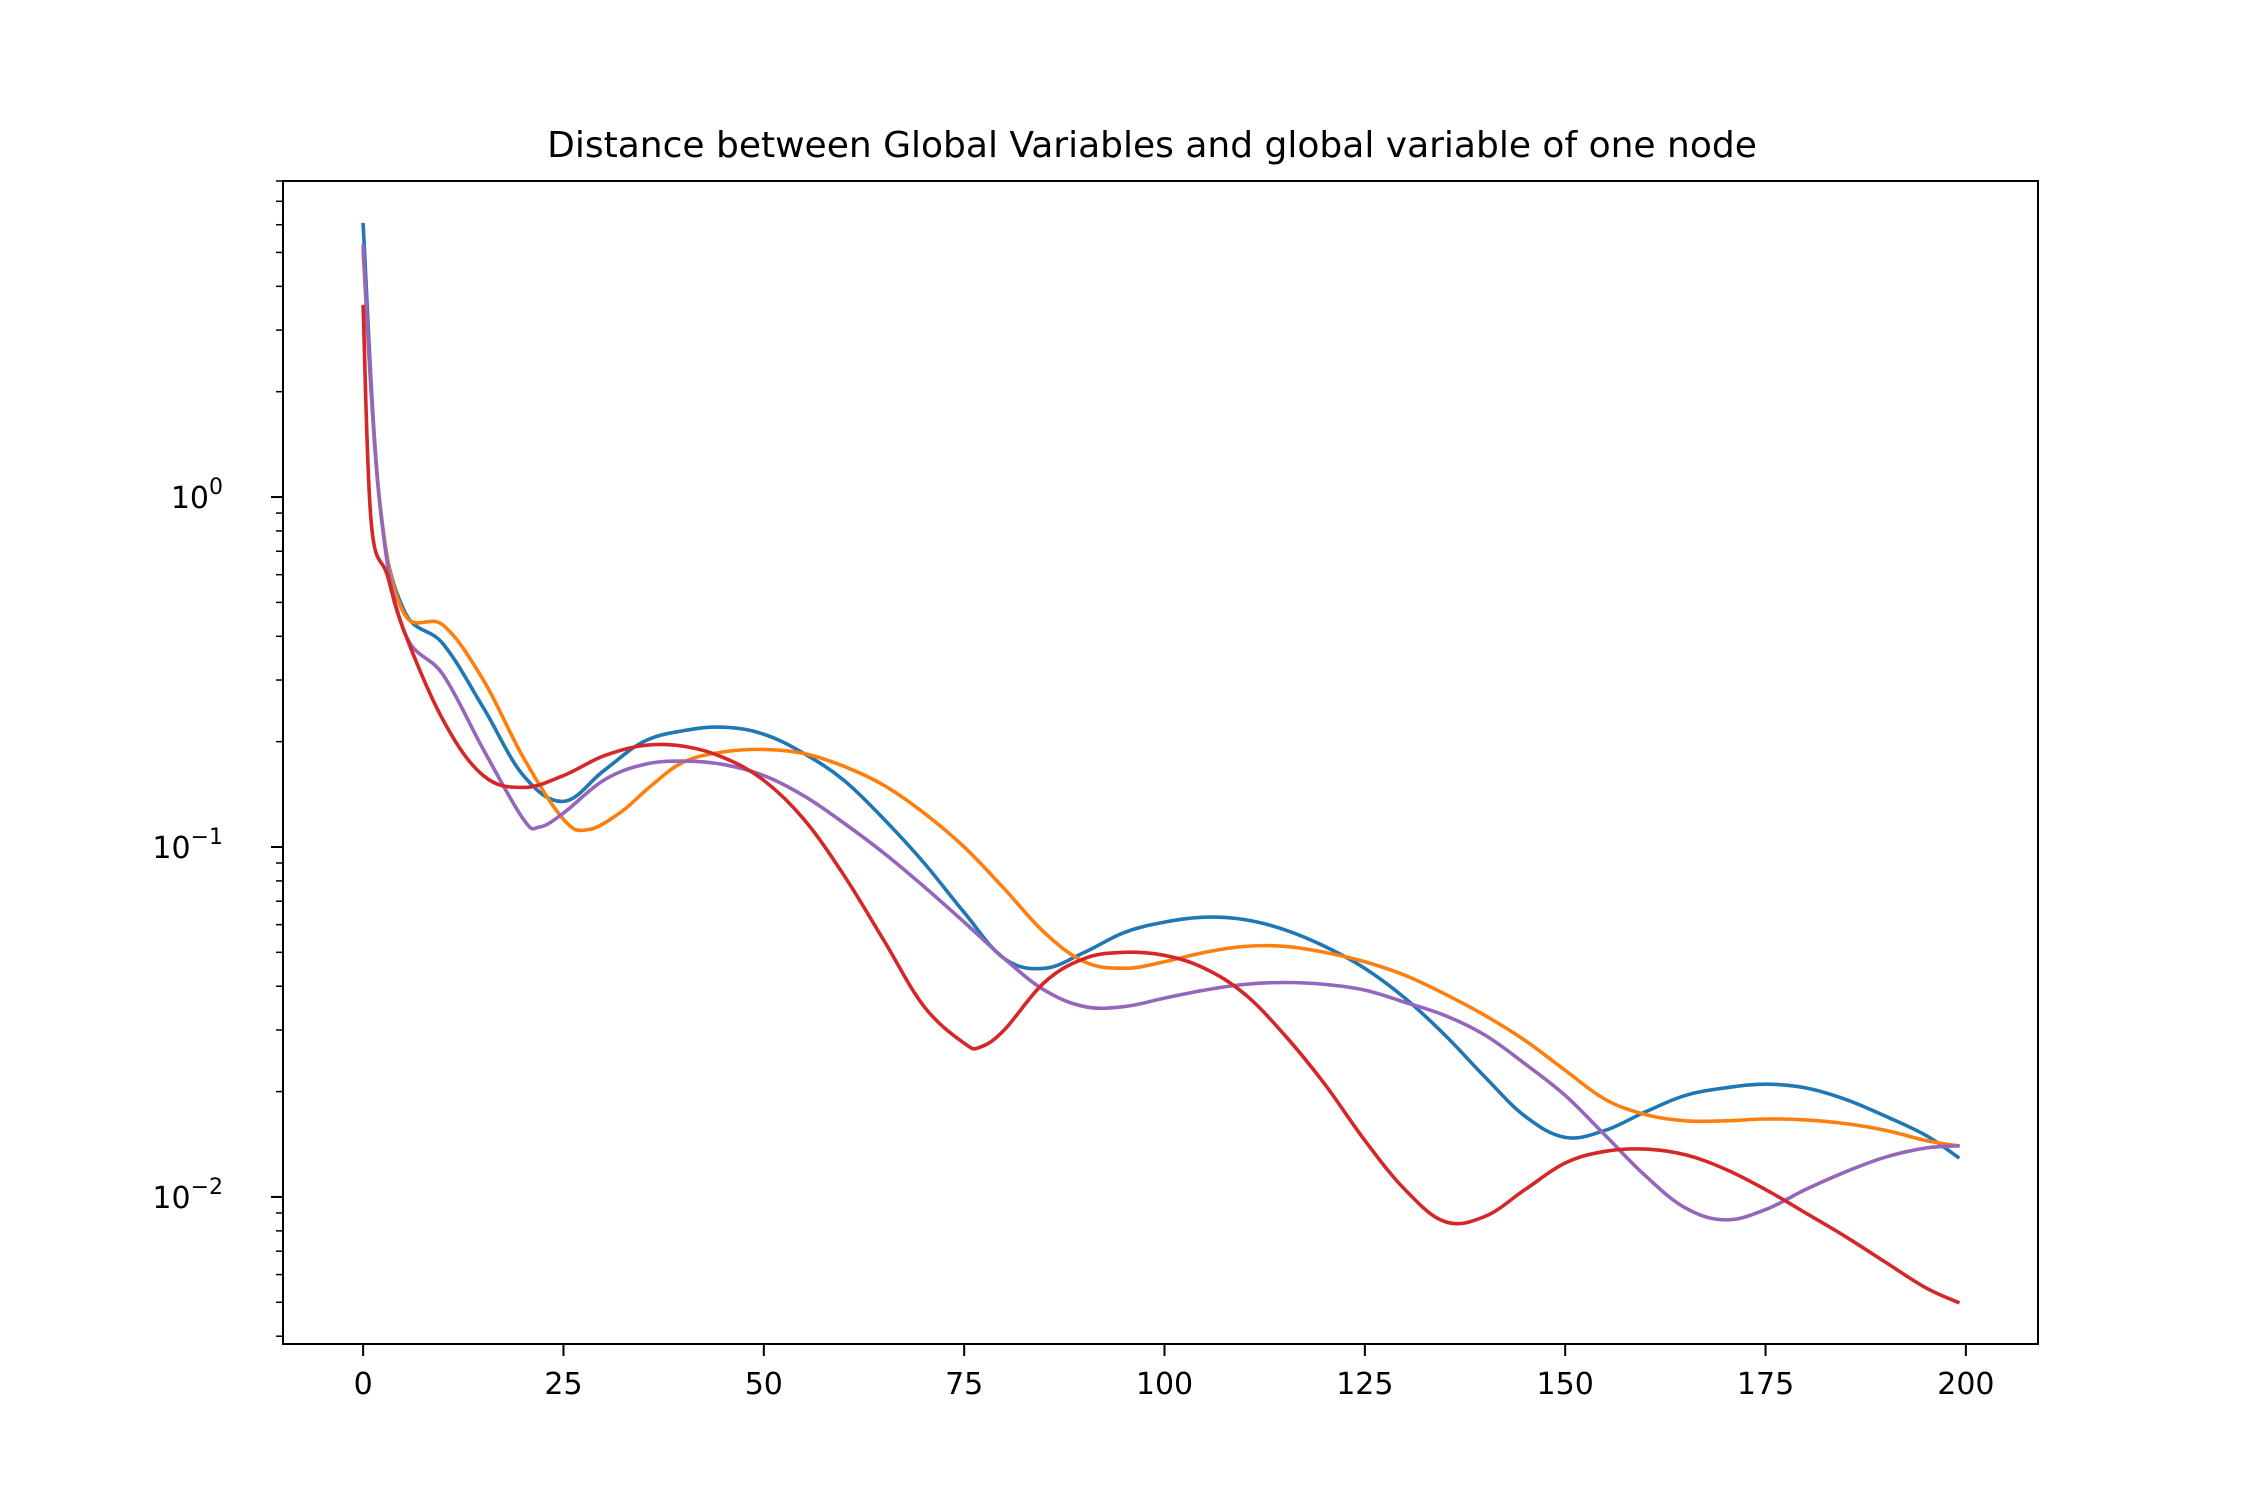 The image size is (2250, 1500). Describe the element at coordinates (187, 845) in the screenshot. I see `y-tick-label: 10⁻¹` at that location.